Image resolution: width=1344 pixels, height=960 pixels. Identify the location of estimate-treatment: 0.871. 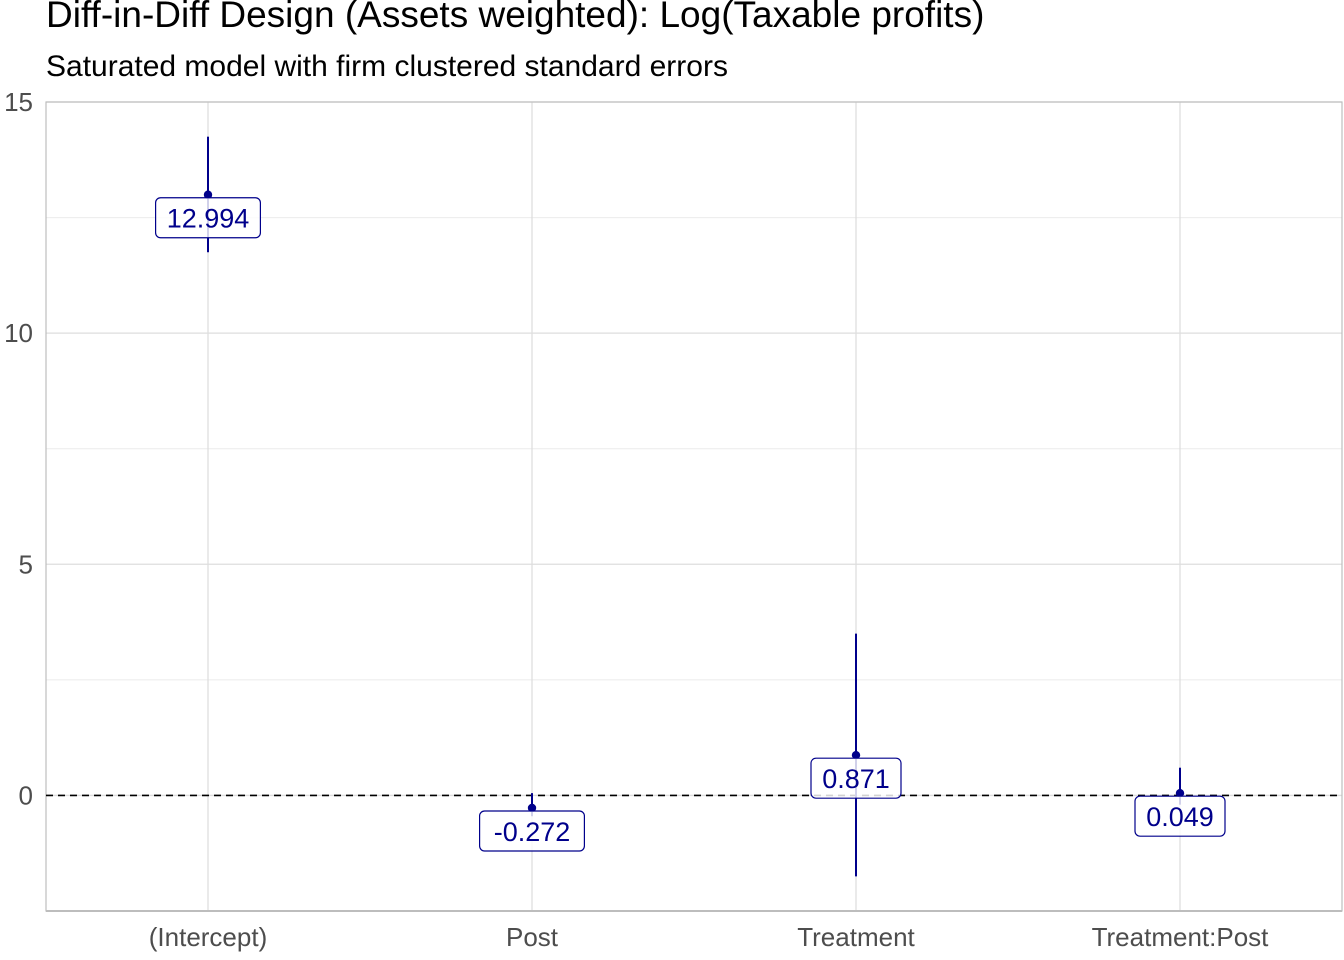
(856, 755).